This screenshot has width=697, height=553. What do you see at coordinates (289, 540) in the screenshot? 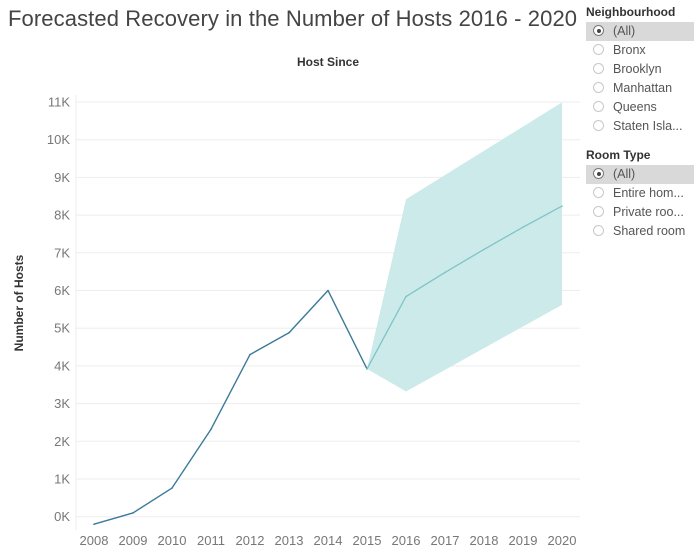
I see `x-tick-label: 2013` at bounding box center [289, 540].